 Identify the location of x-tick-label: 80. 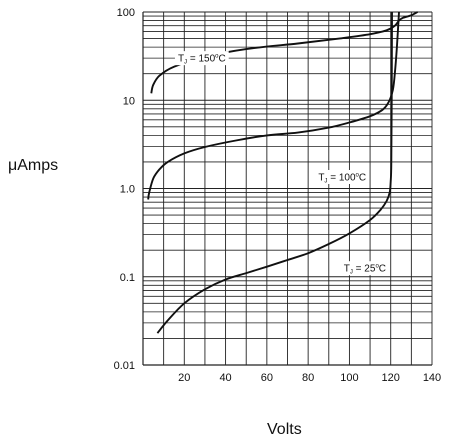
(308, 378).